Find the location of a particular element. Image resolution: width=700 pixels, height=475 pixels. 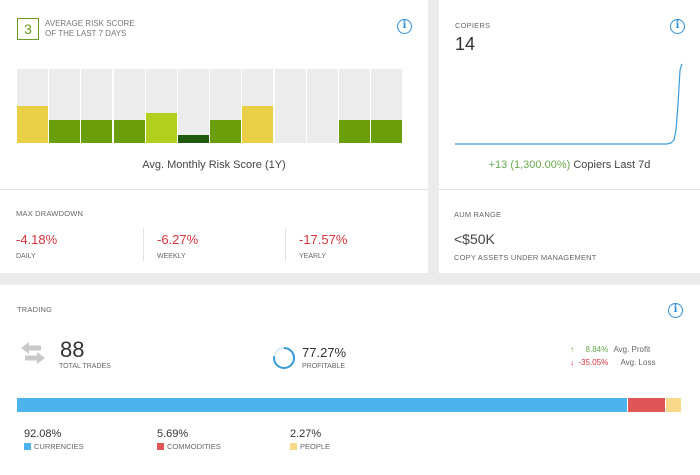

monthly-risk-bars is located at coordinates (212, 106).